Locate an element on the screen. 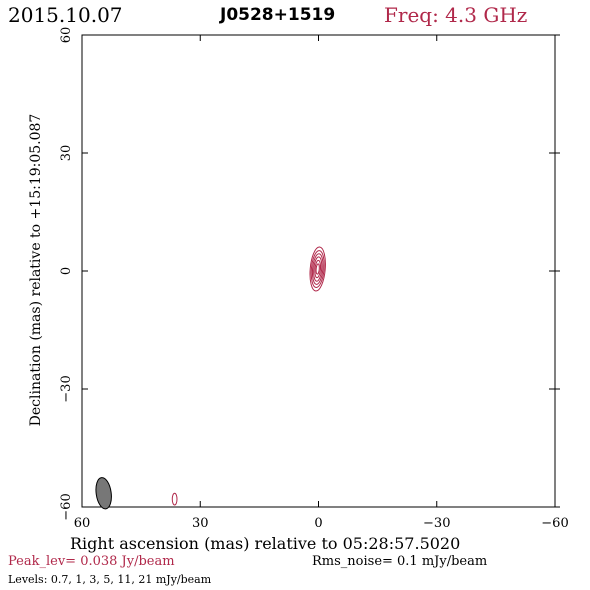 Image resolution: width=590 pixels, height=590 pixels. rms-noise: Rms_noise= 0.1 mJy/beam is located at coordinates (400, 561).